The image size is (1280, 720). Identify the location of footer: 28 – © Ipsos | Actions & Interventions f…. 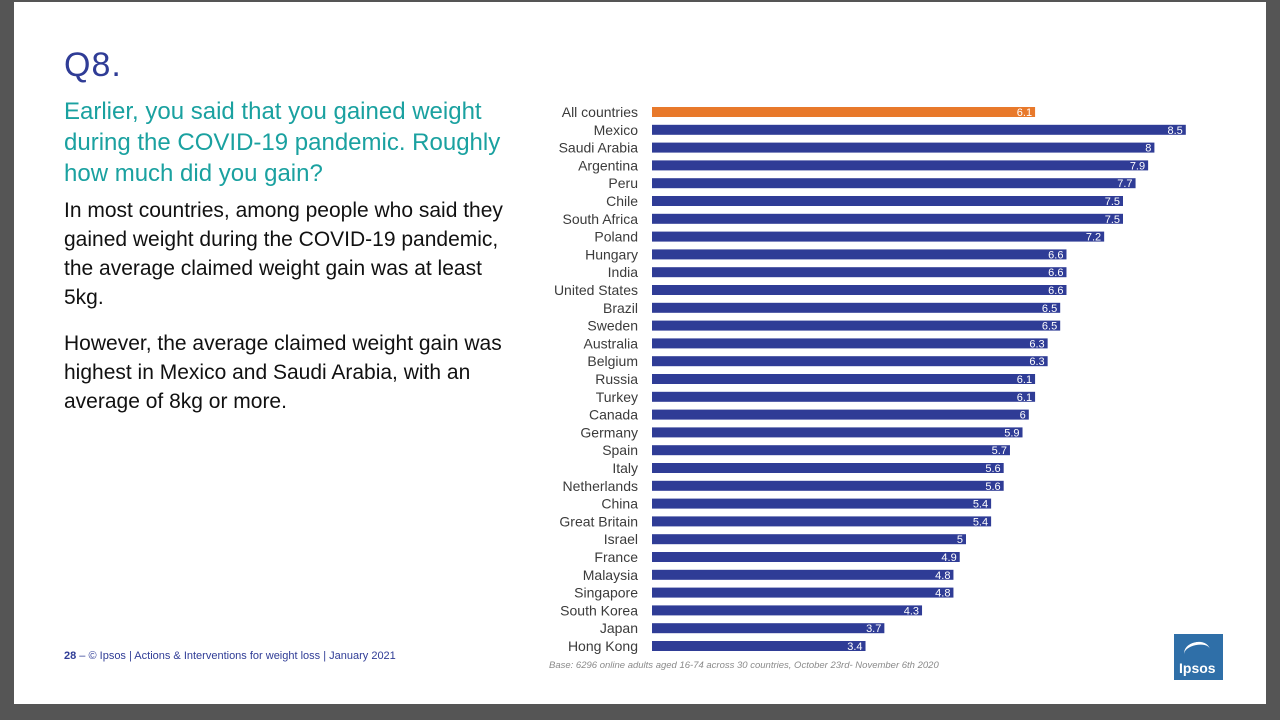
(230, 656).